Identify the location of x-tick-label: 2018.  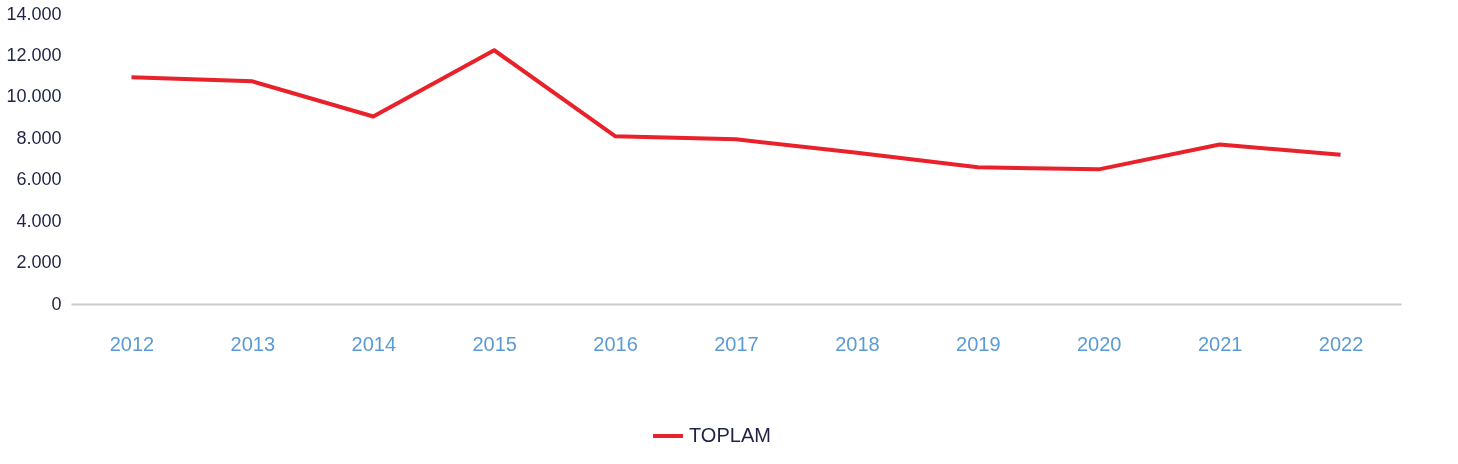
(857, 343).